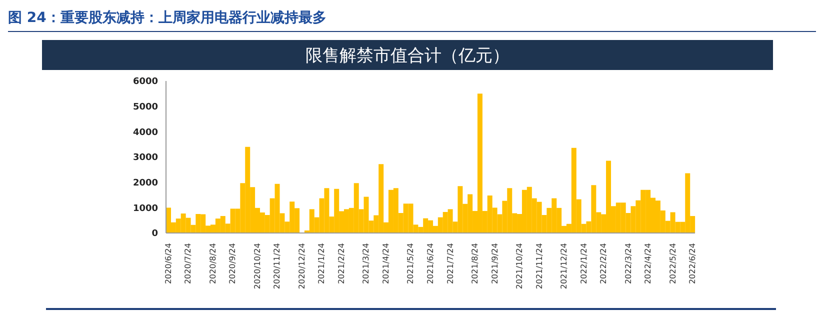 This screenshot has width=824, height=329. I want to click on x-tick-label: 2021/8/24, so click(475, 263).